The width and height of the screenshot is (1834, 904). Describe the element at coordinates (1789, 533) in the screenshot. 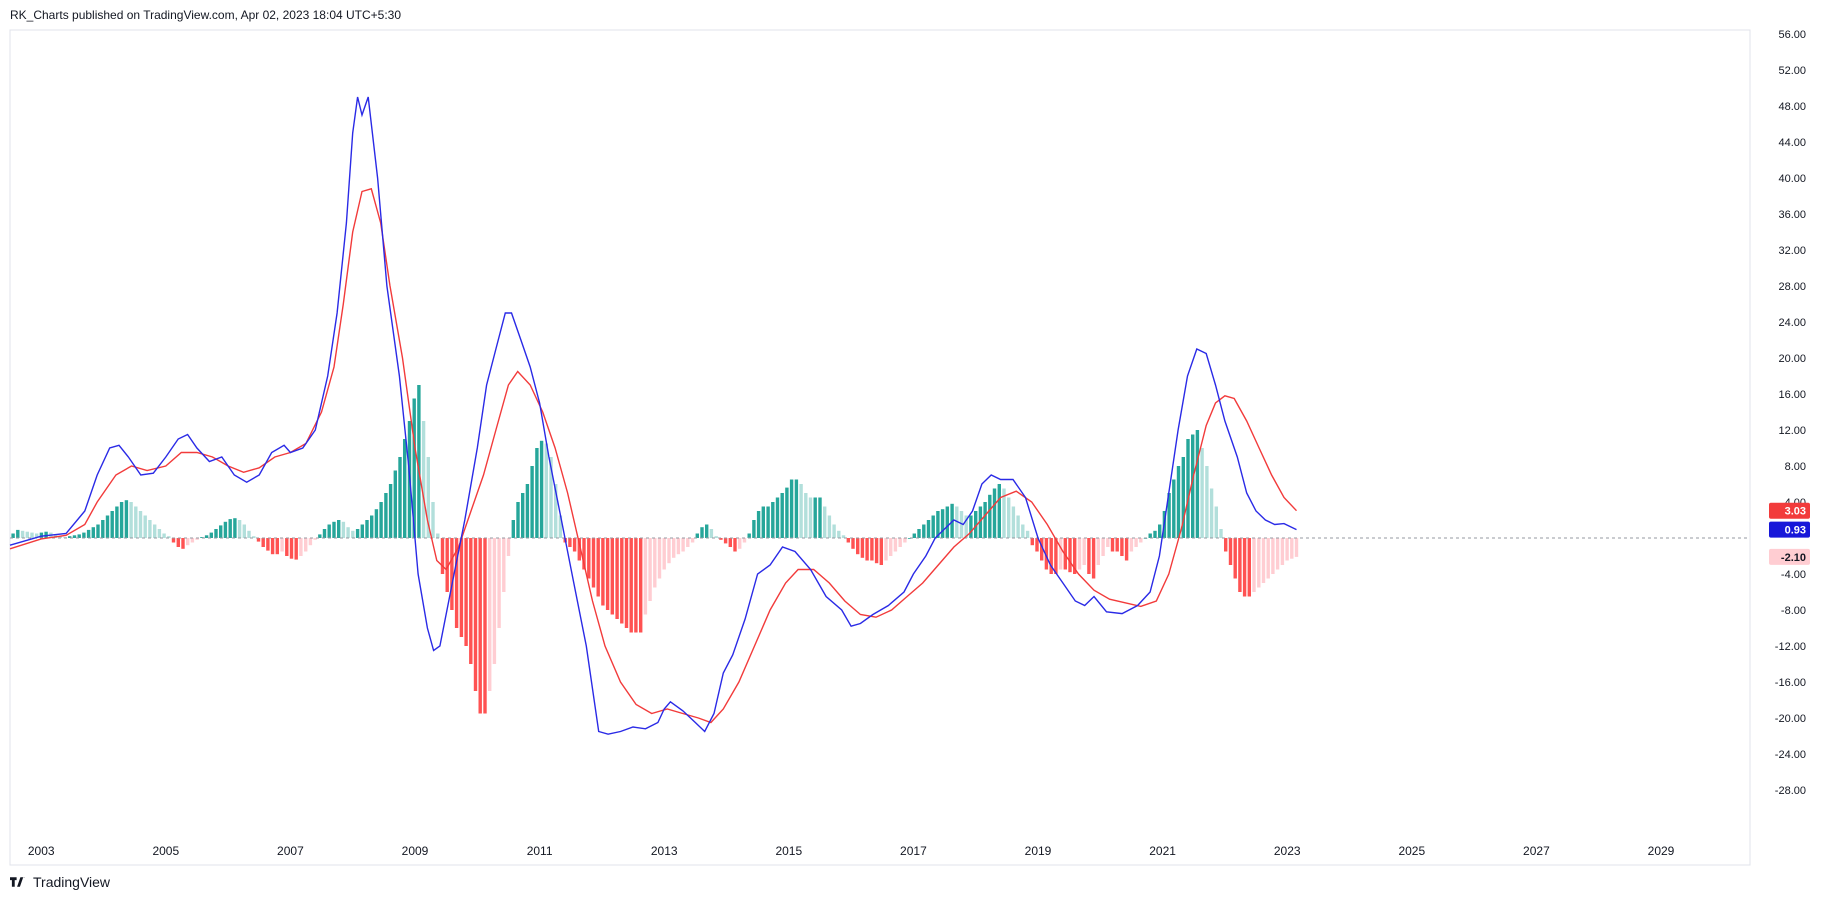

I see `price-tags: 3.03 0.93 -2.10` at that location.